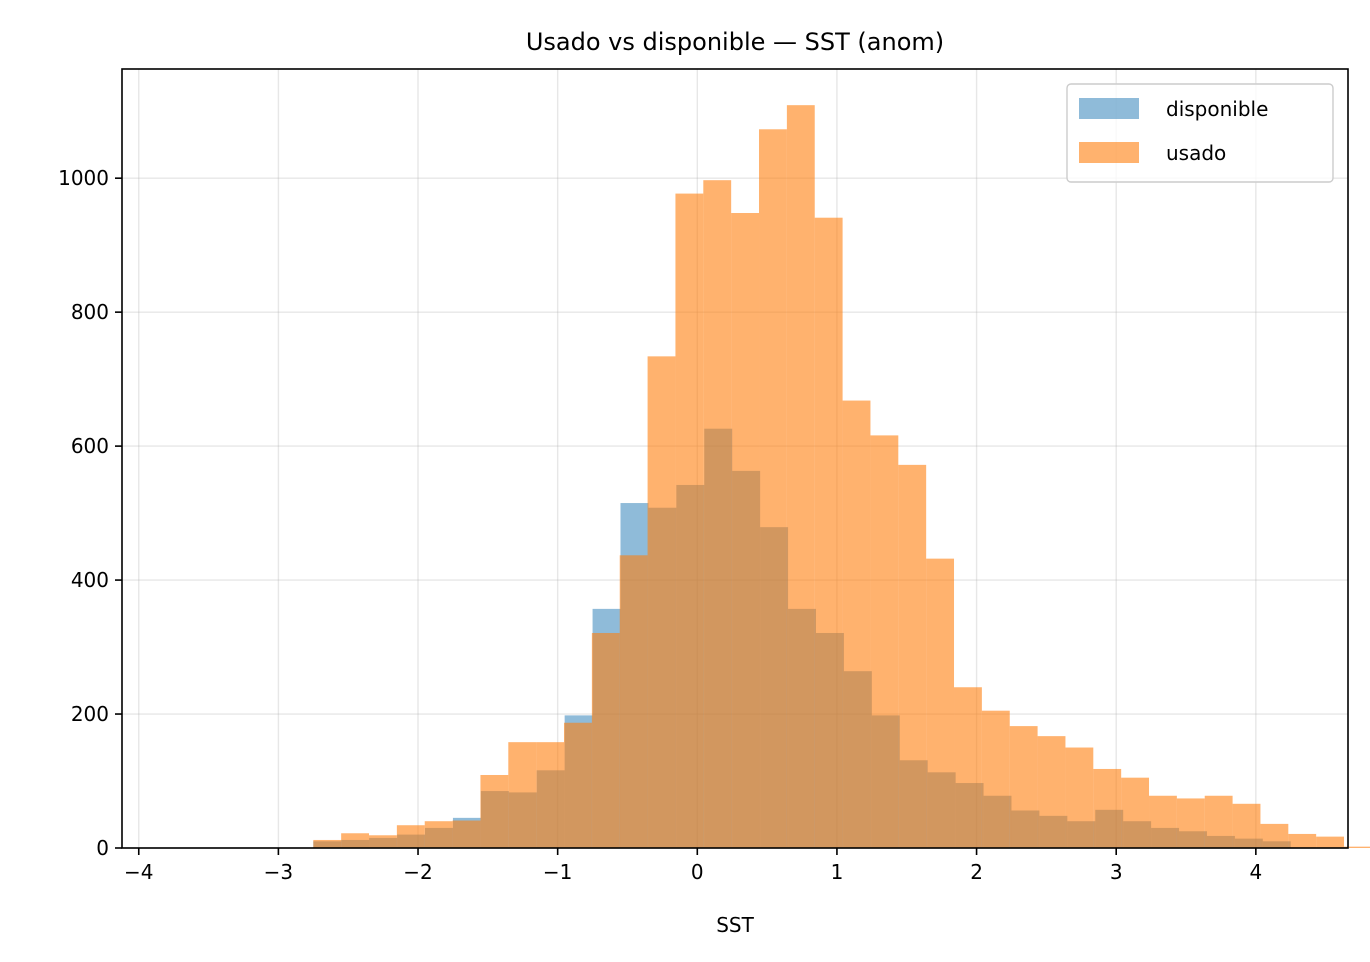 The height and width of the screenshot is (962, 1370). Describe the element at coordinates (1196, 153) in the screenshot. I see `legend-label-usado: usado` at that location.